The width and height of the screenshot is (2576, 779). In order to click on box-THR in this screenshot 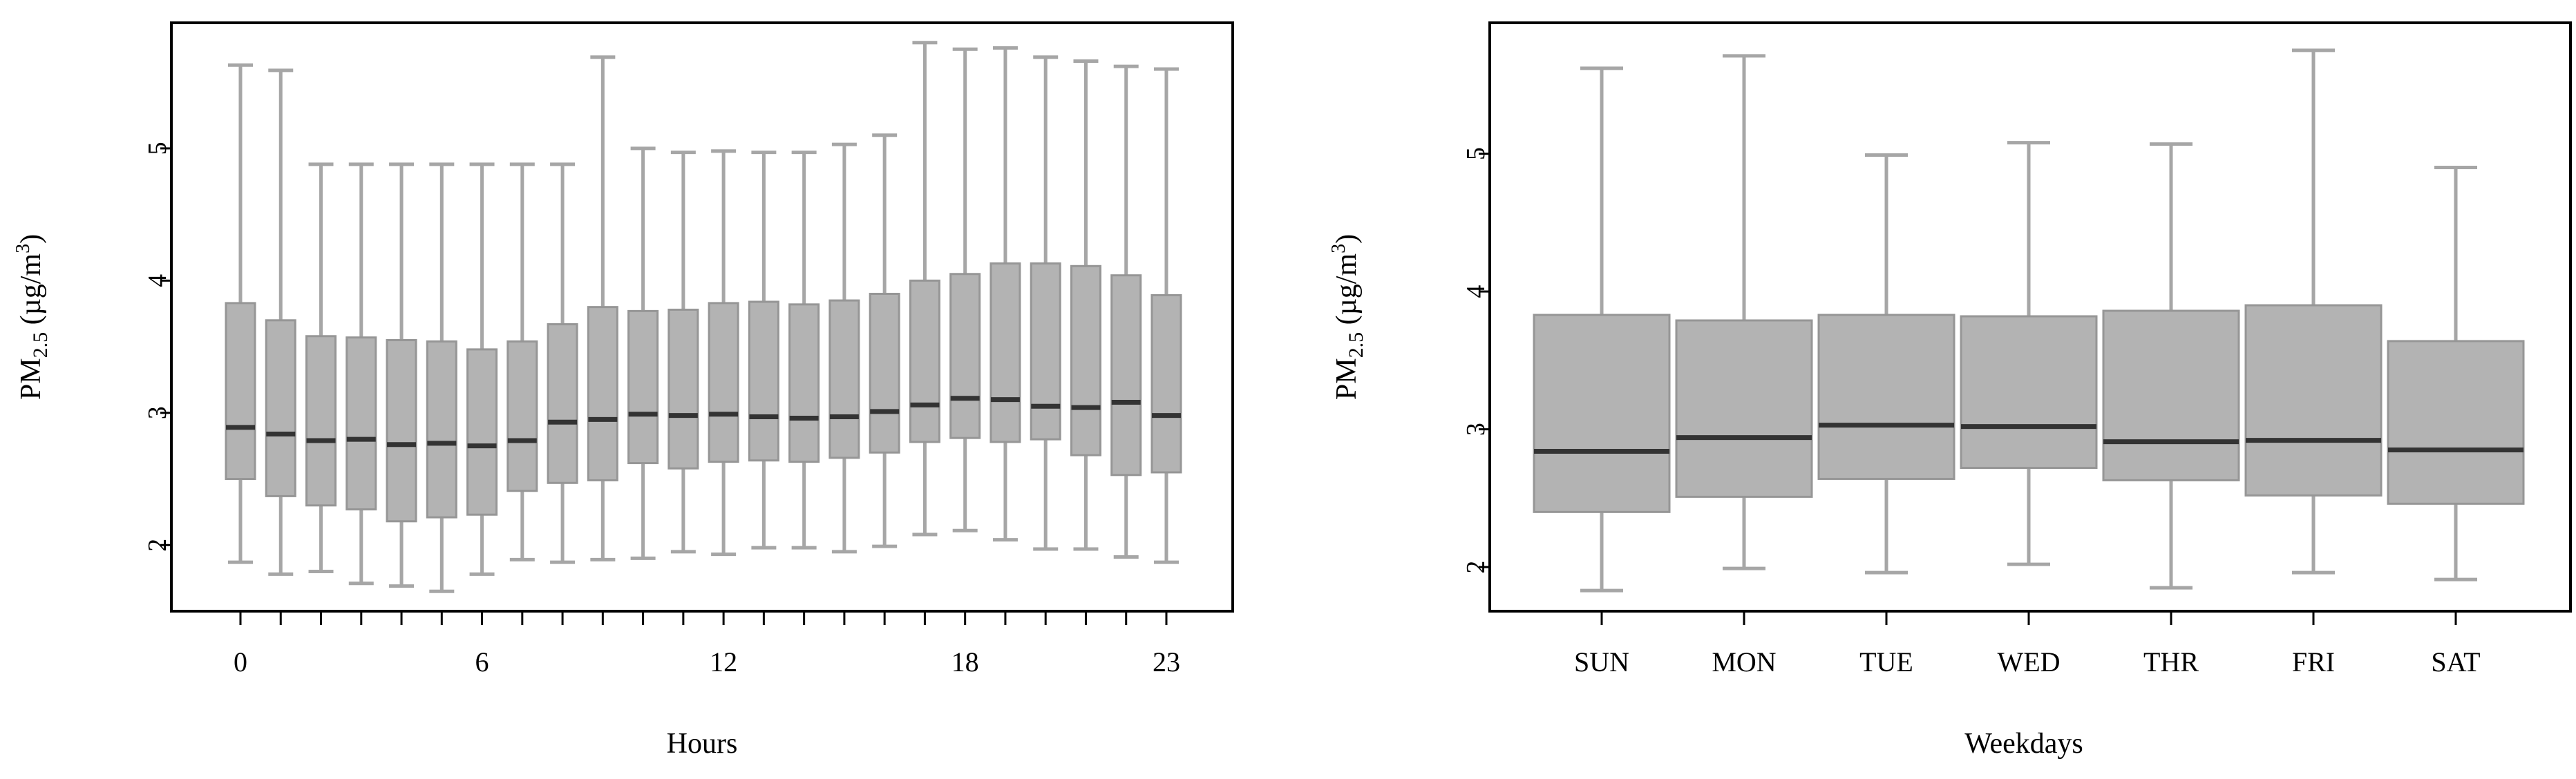, I will do `click(2171, 366)`.